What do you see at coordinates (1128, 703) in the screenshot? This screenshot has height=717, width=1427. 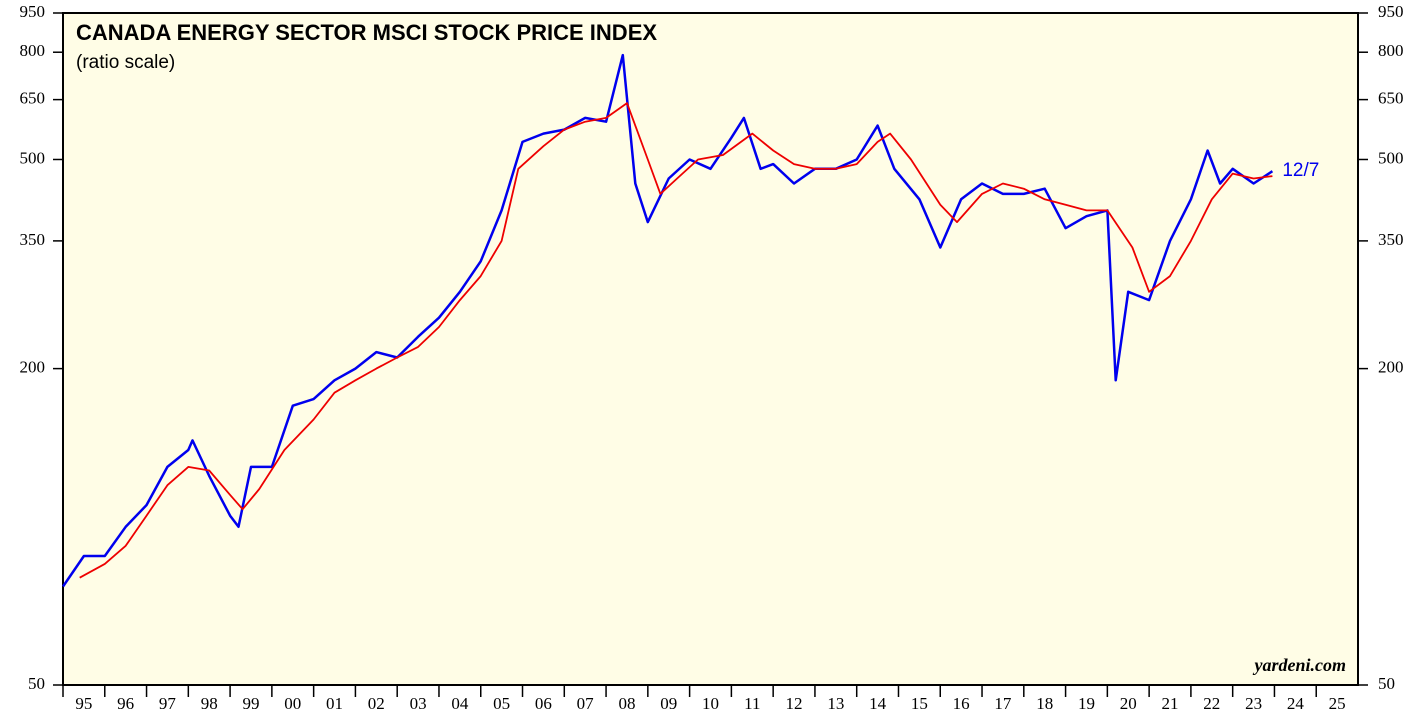 I see `x-tick-label: 20` at bounding box center [1128, 703].